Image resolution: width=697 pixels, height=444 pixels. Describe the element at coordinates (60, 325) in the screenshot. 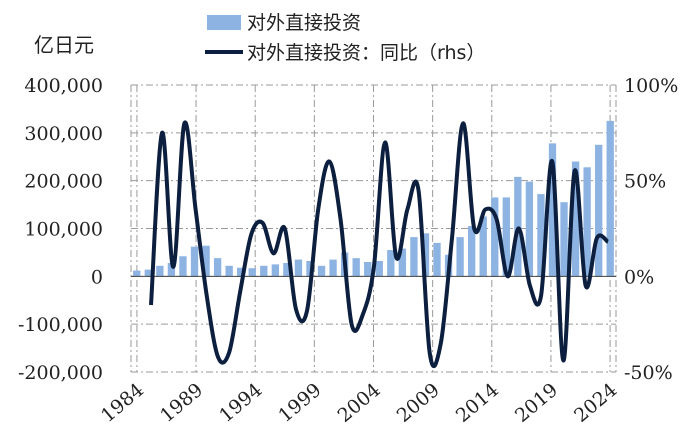

I see `left-tick-label: -100,000` at that location.